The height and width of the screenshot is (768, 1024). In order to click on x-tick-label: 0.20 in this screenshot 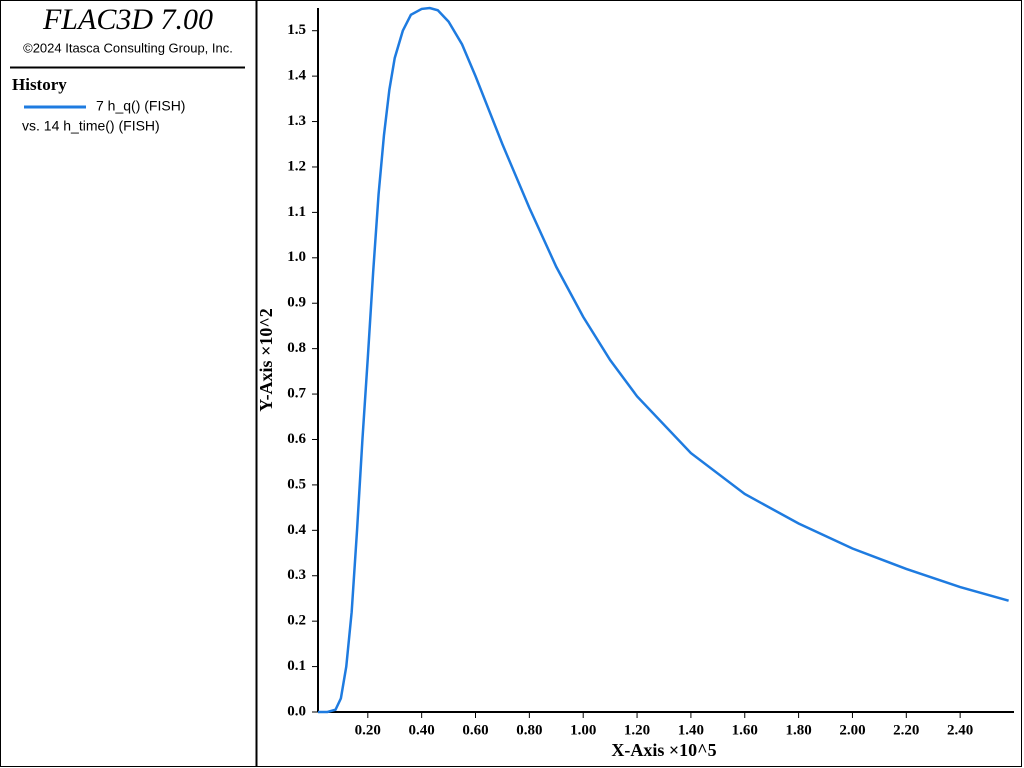, I will do `click(368, 730)`.